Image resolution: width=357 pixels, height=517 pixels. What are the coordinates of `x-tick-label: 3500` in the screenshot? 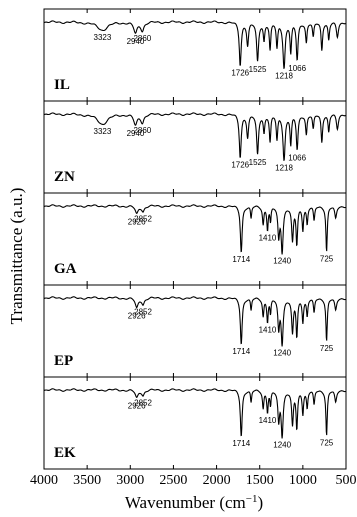 It's located at (87, 480).